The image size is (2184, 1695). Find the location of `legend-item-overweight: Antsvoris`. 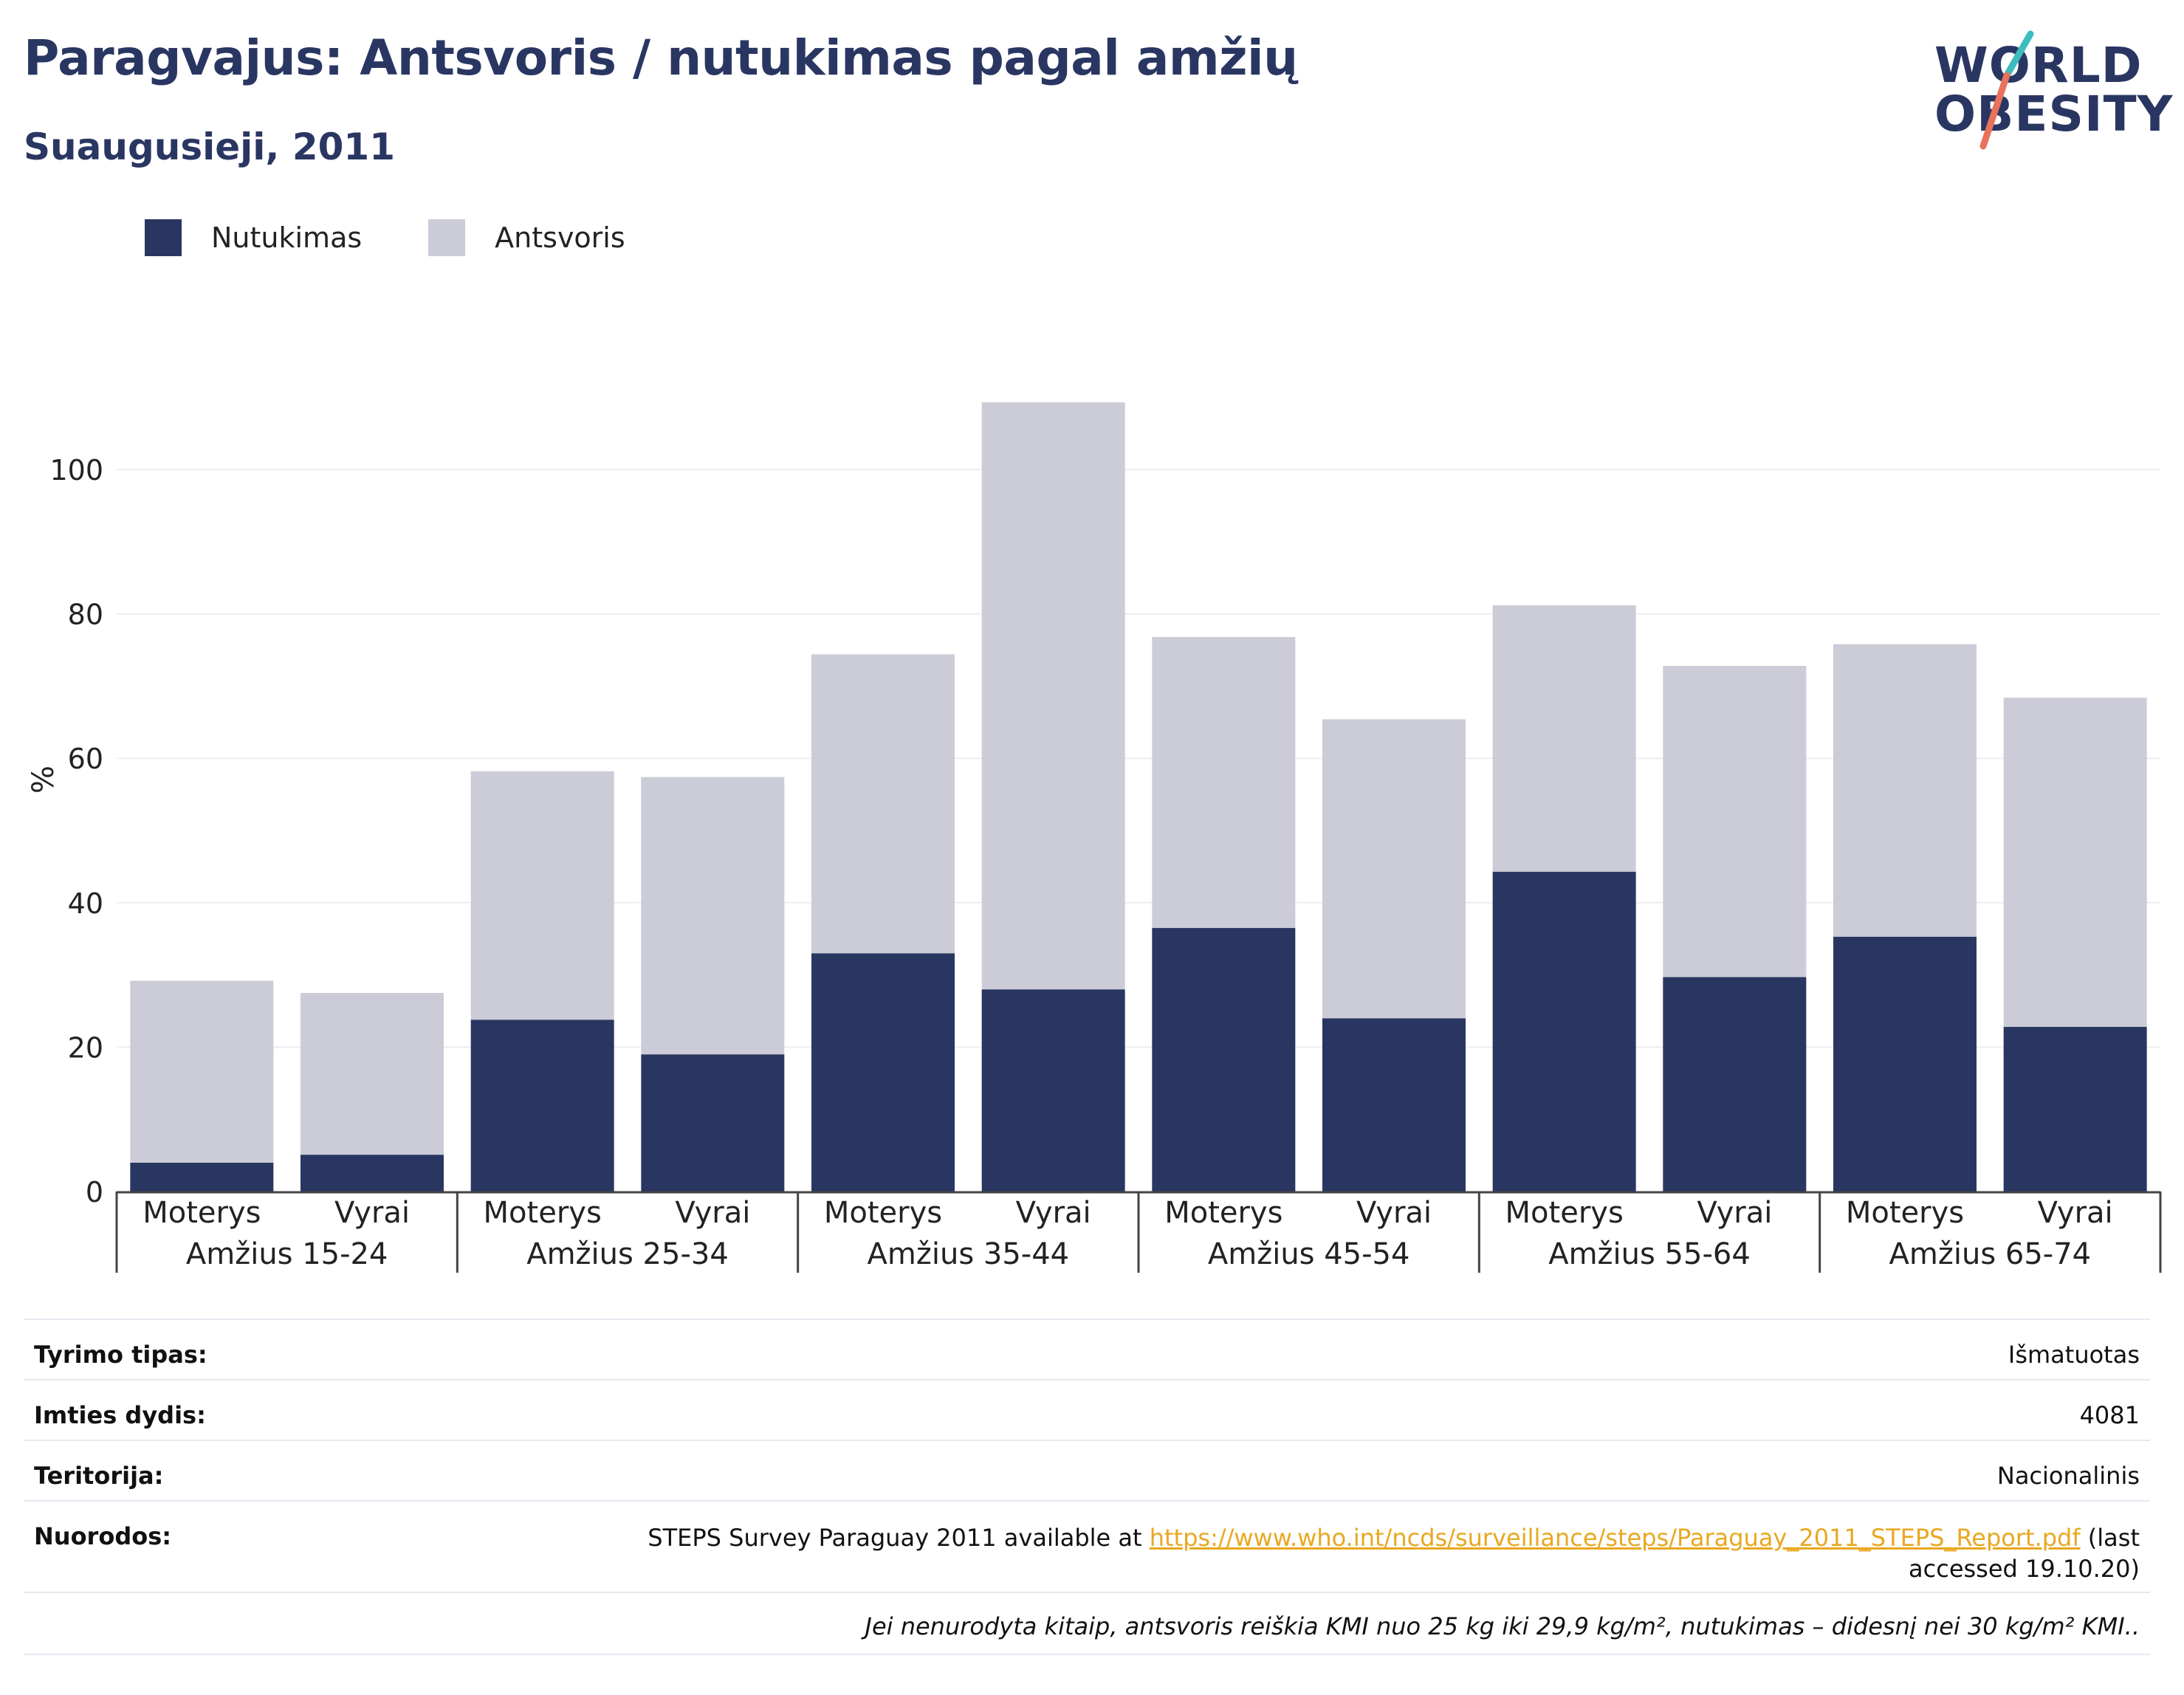

legend-item-overweight: Antsvoris is located at coordinates (527, 237).